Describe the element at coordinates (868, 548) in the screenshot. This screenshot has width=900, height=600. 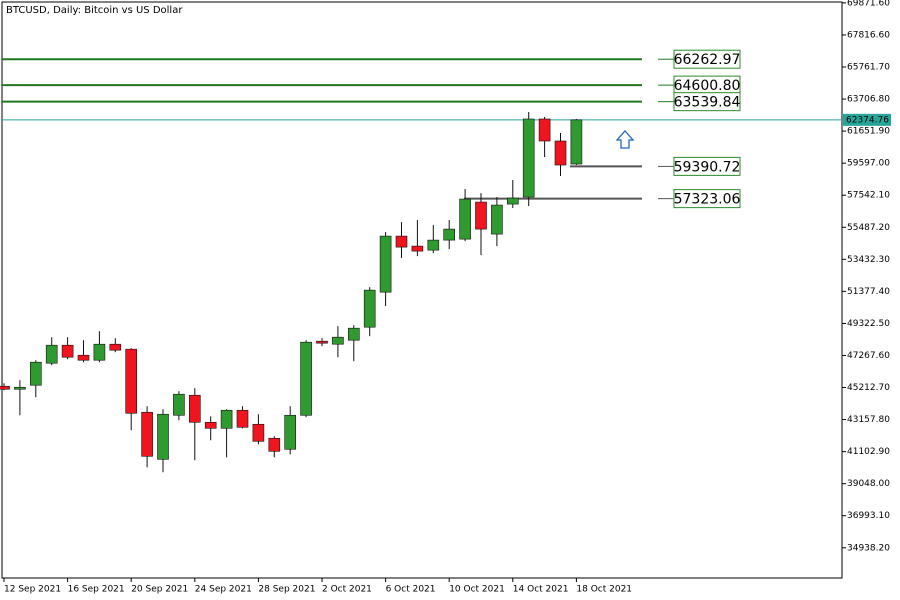
I see `y-tick-label: 34938.20` at that location.